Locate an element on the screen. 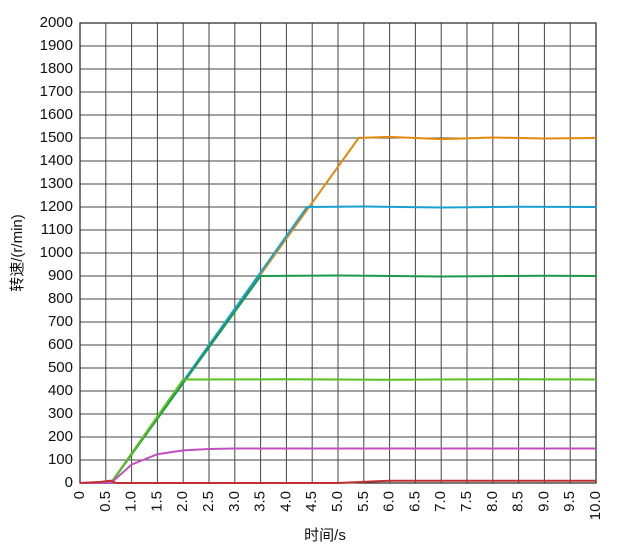 The width and height of the screenshot is (625, 549). x-tick-label: 3.0 is located at coordinates (234, 501).